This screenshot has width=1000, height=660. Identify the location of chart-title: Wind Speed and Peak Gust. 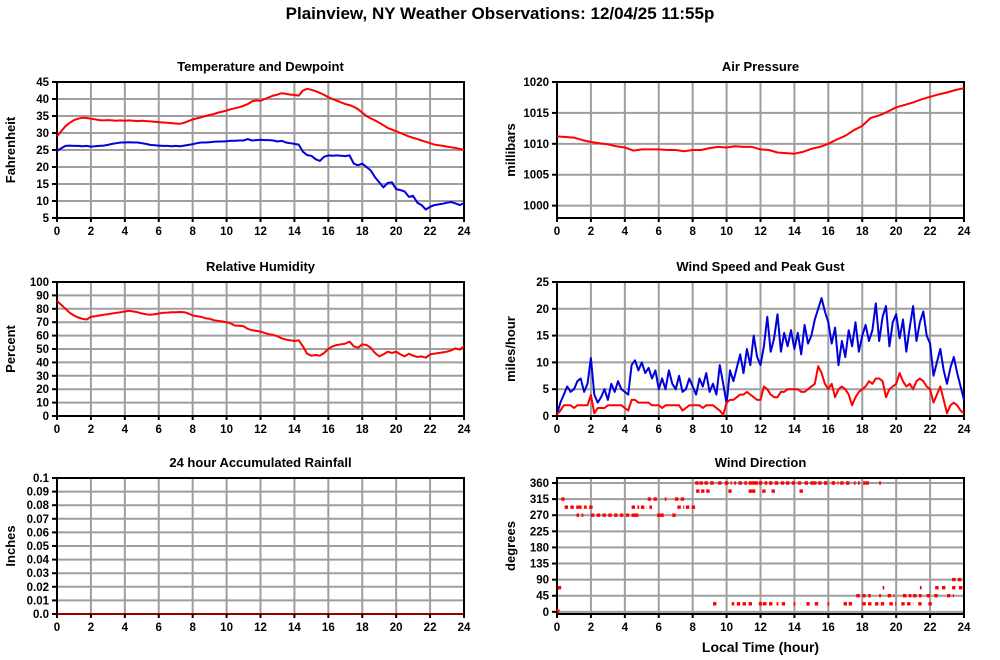
(760, 266).